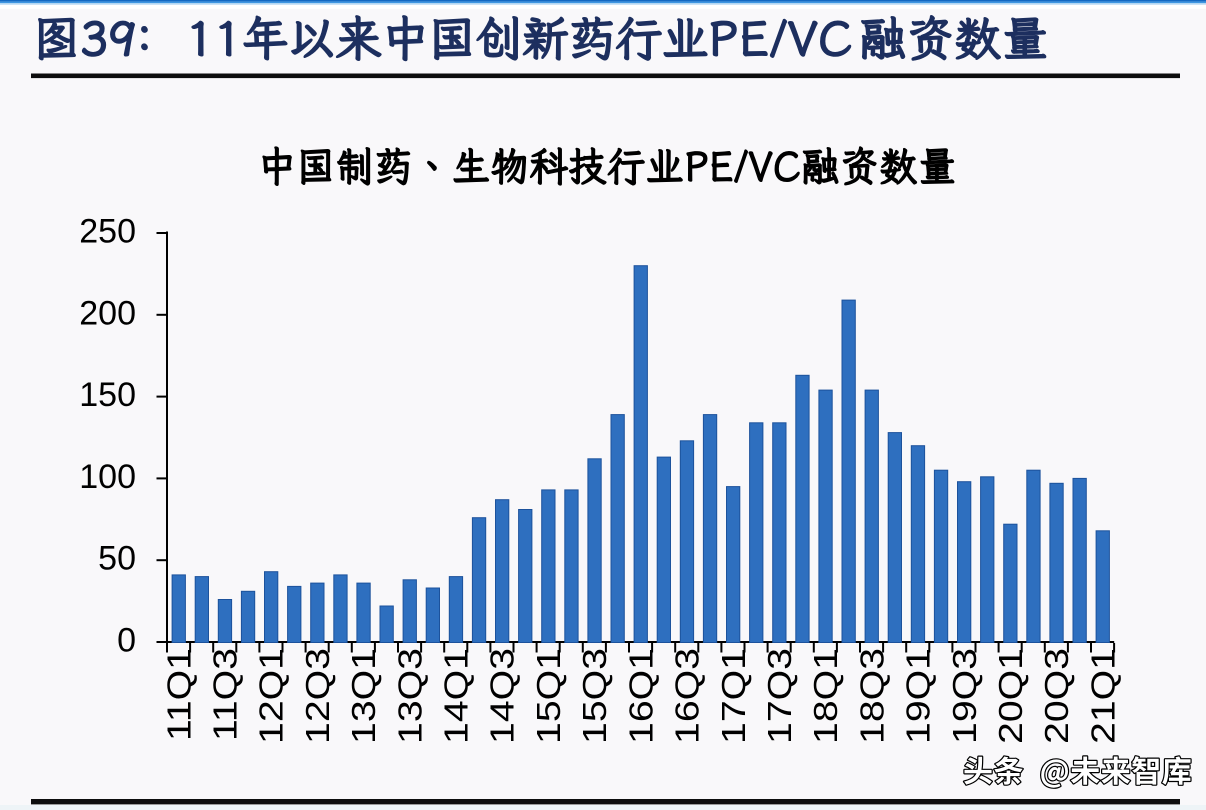 The width and height of the screenshot is (1206, 810). I want to click on svg-text: 21Q1, so click(1102, 696).